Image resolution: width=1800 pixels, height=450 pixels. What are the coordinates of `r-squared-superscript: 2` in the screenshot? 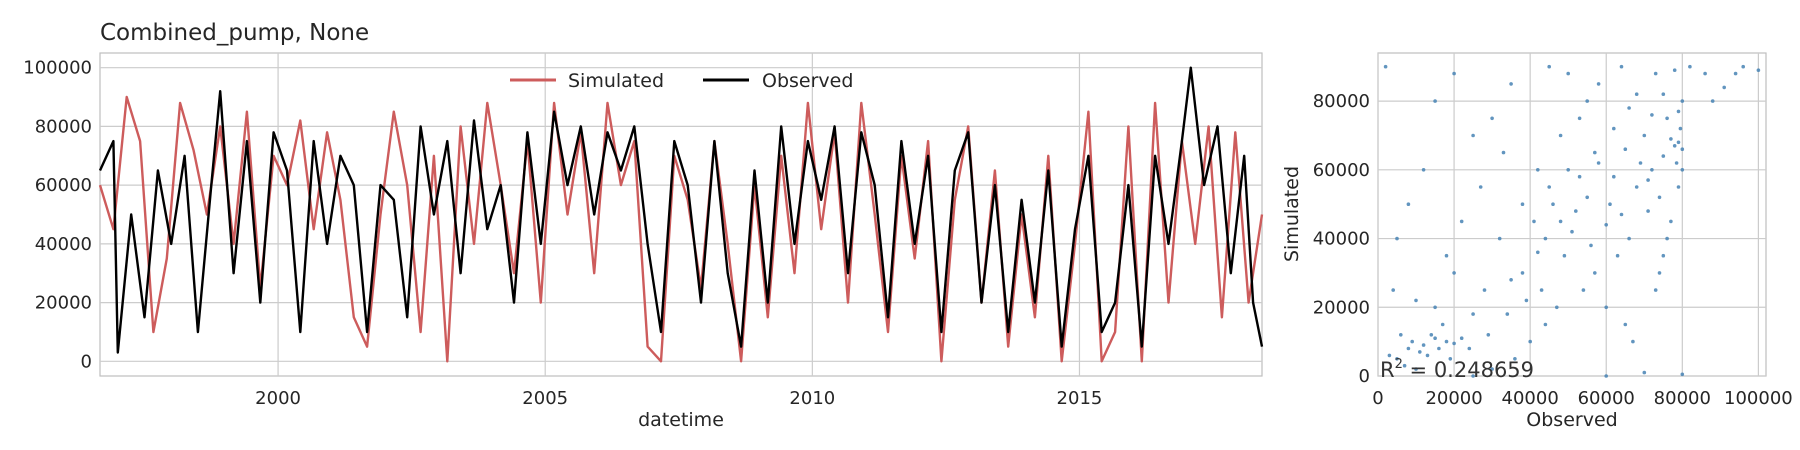 It's located at (1399, 364).